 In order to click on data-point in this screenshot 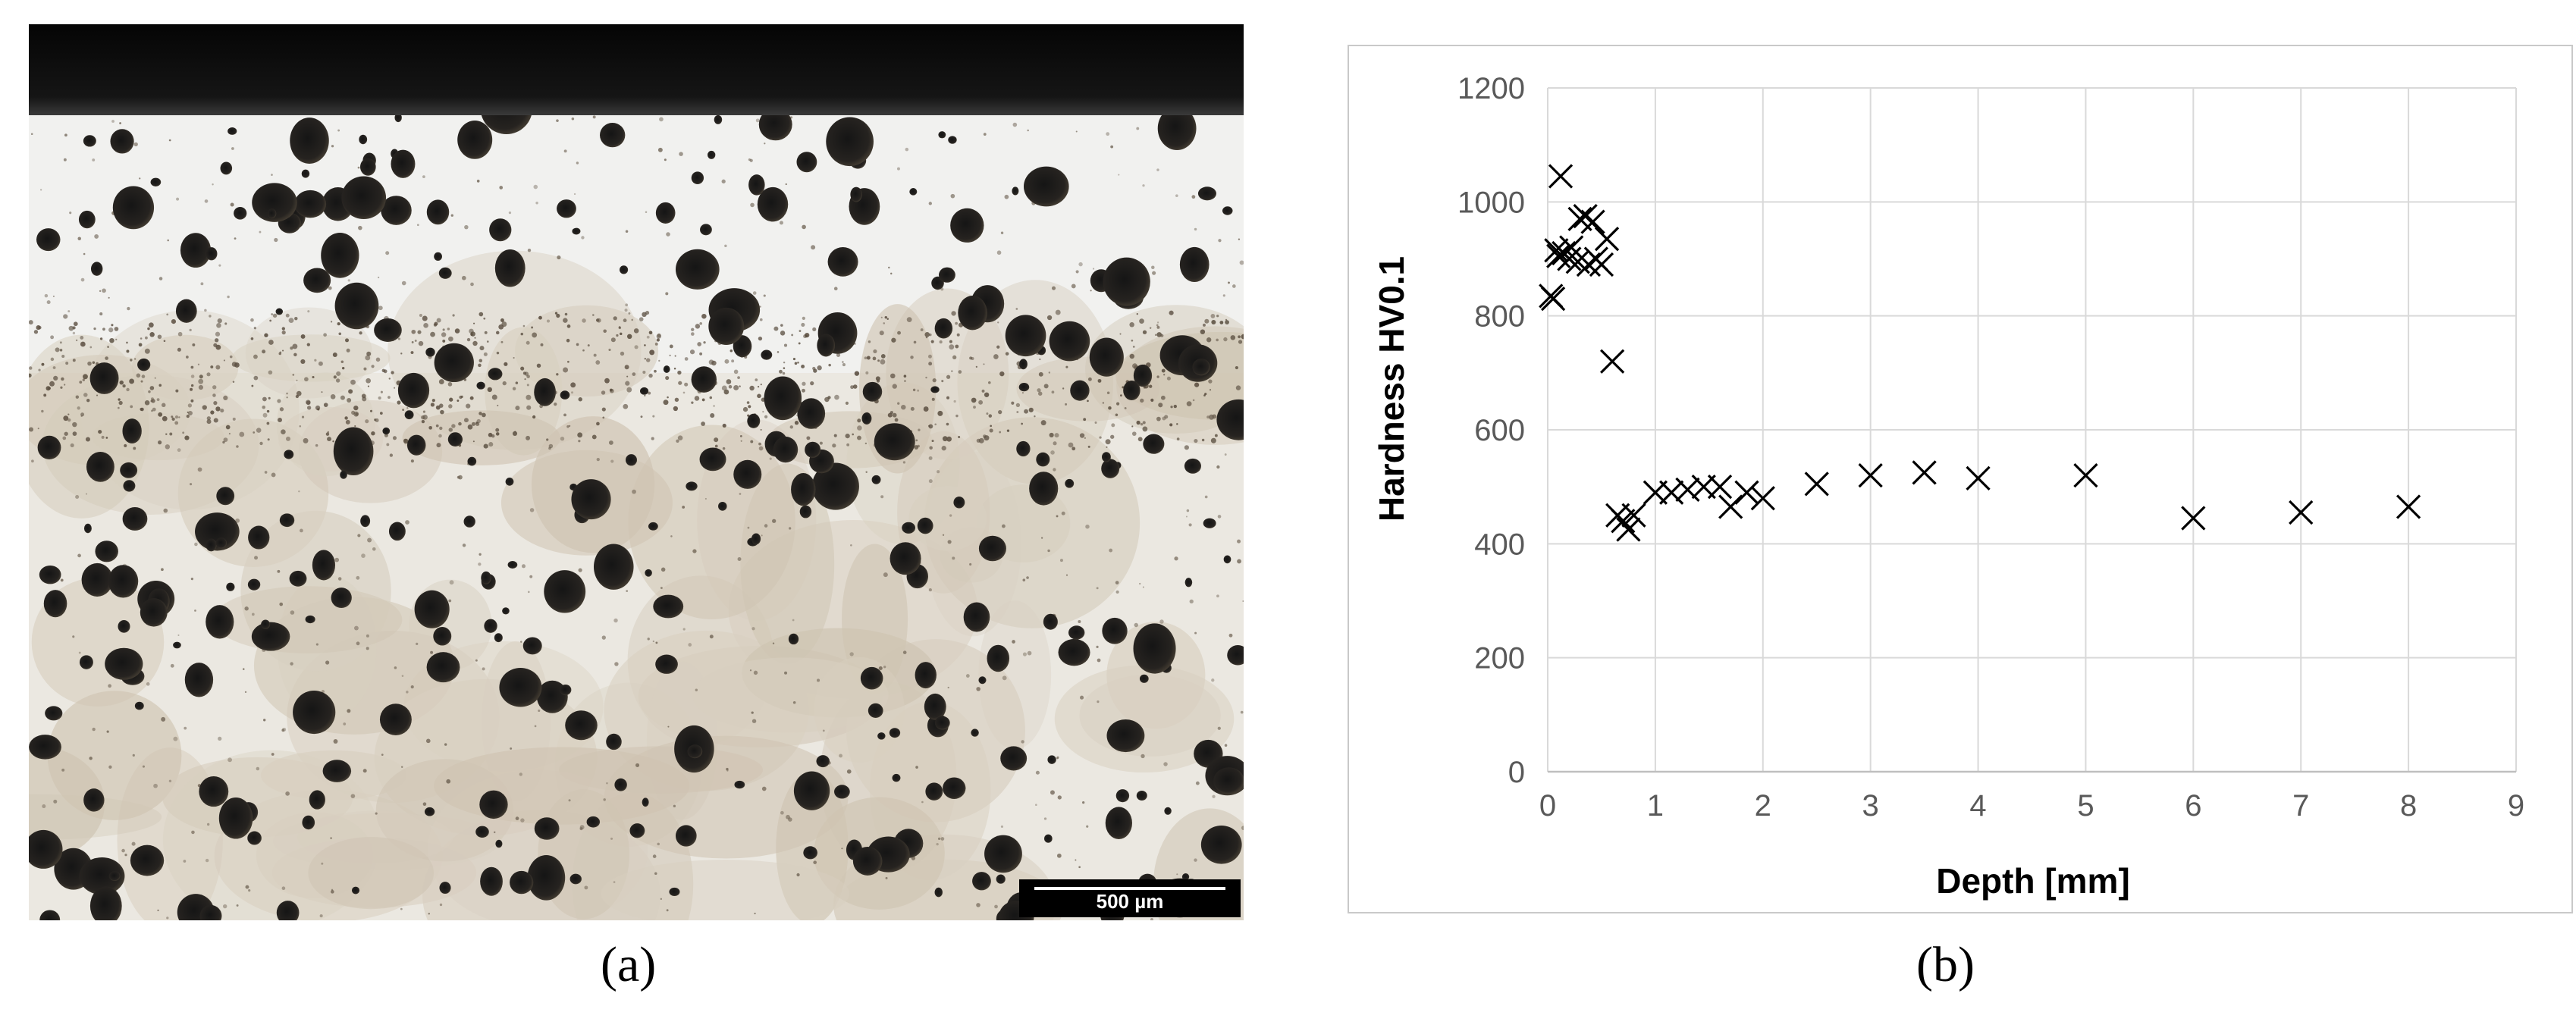, I will do `click(1589, 264)`.